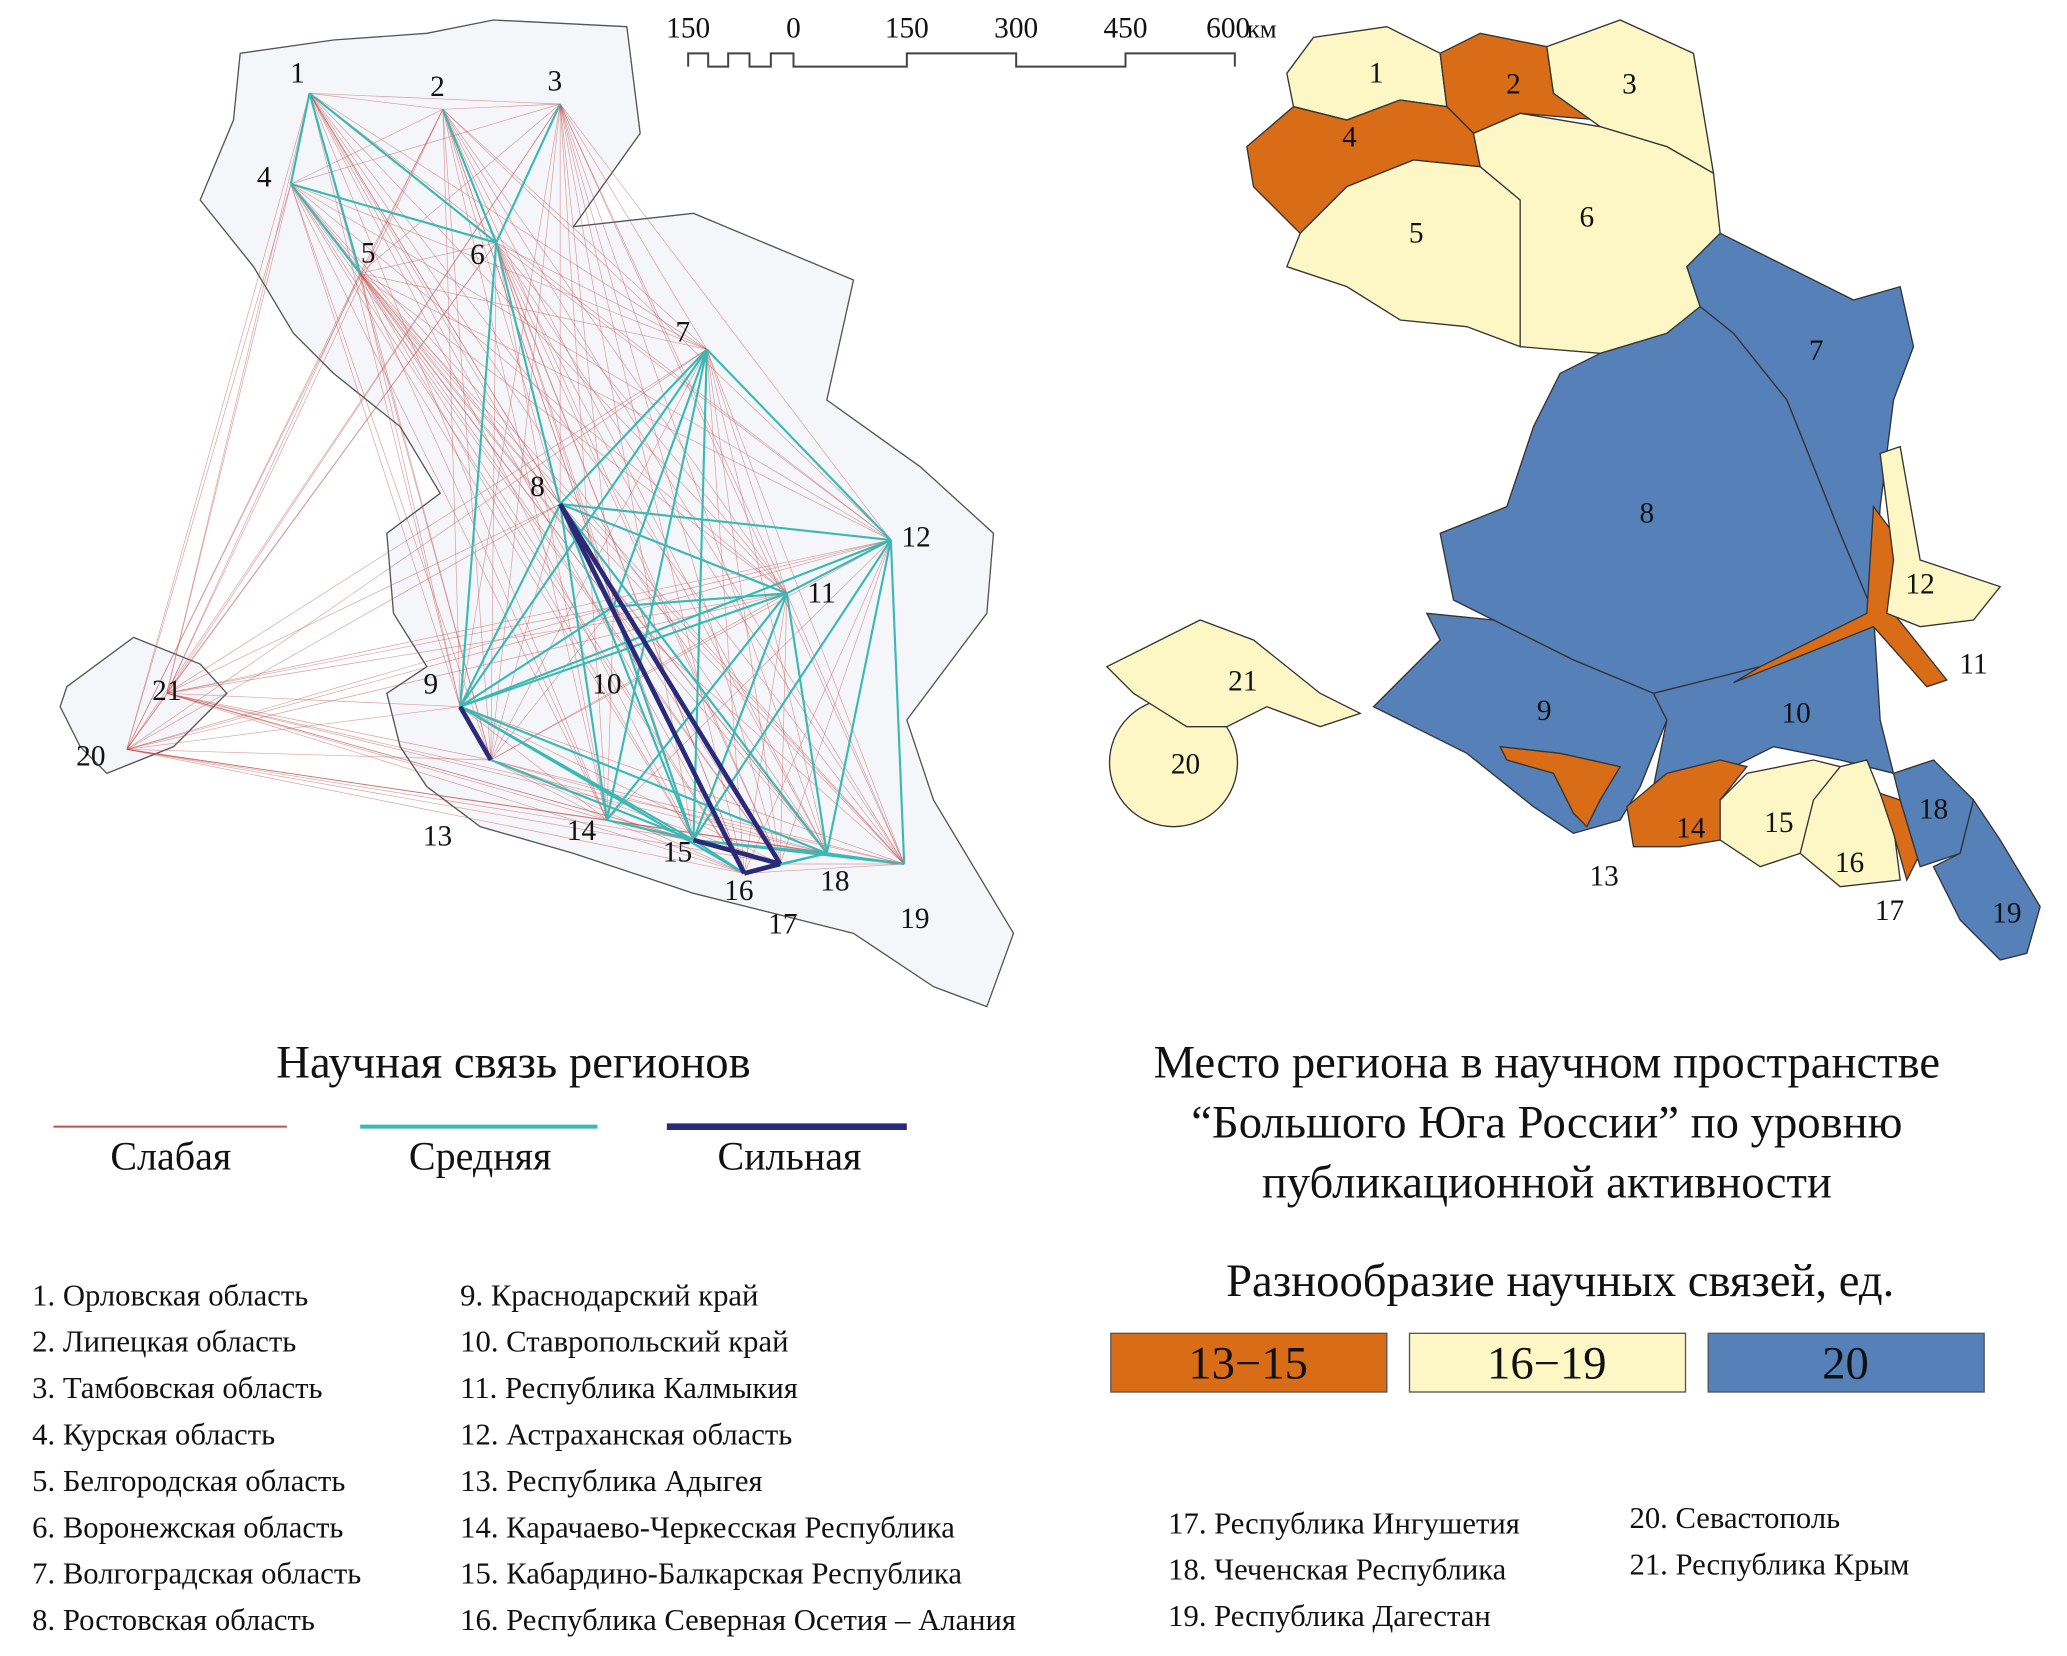  I want to click on region-number-label: 2, so click(437, 87).